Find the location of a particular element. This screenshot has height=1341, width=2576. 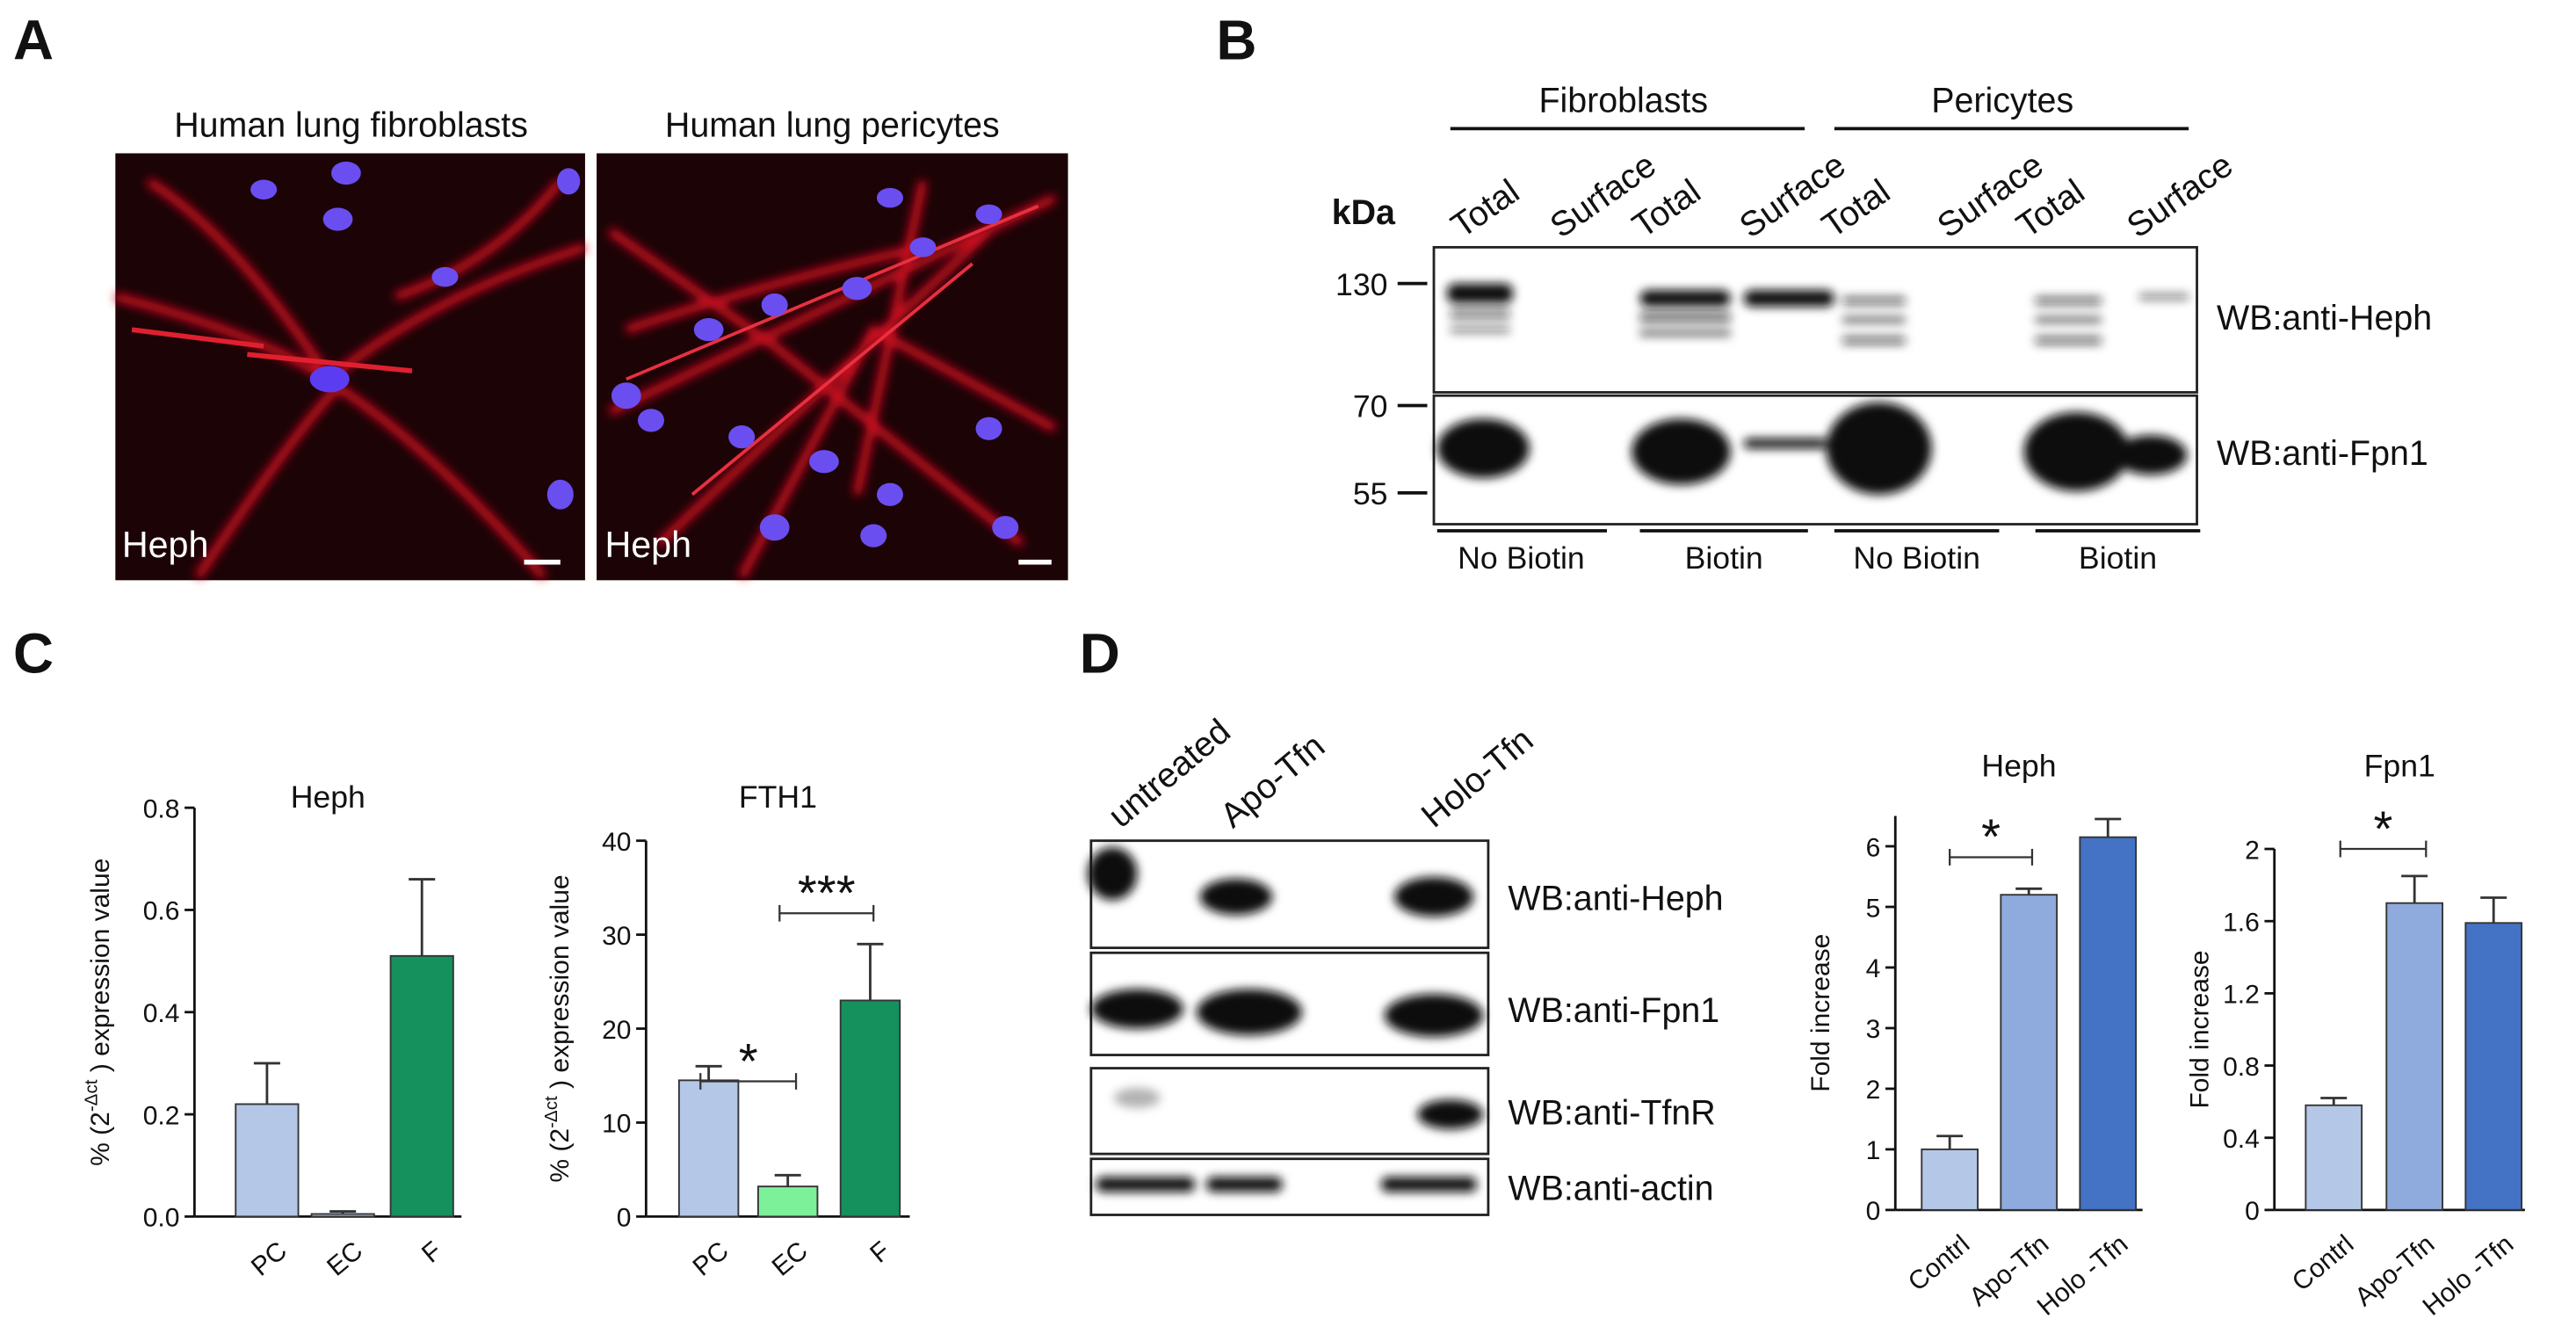

y-tick-label: 0.0 is located at coordinates (161, 1218).